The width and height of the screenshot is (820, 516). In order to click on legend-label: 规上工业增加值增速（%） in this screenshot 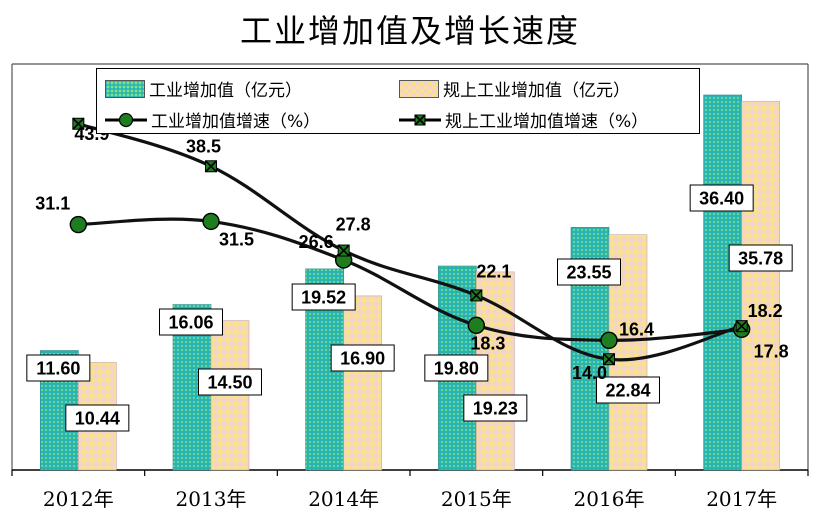, I will do `click(547, 122)`.